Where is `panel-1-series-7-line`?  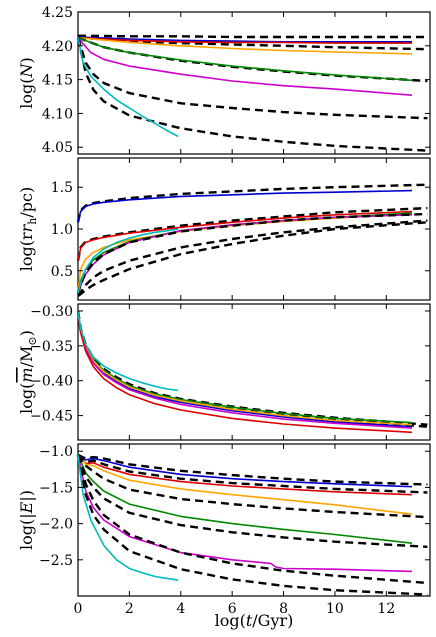
panel-1-series-7-line is located at coordinates (245, 59).